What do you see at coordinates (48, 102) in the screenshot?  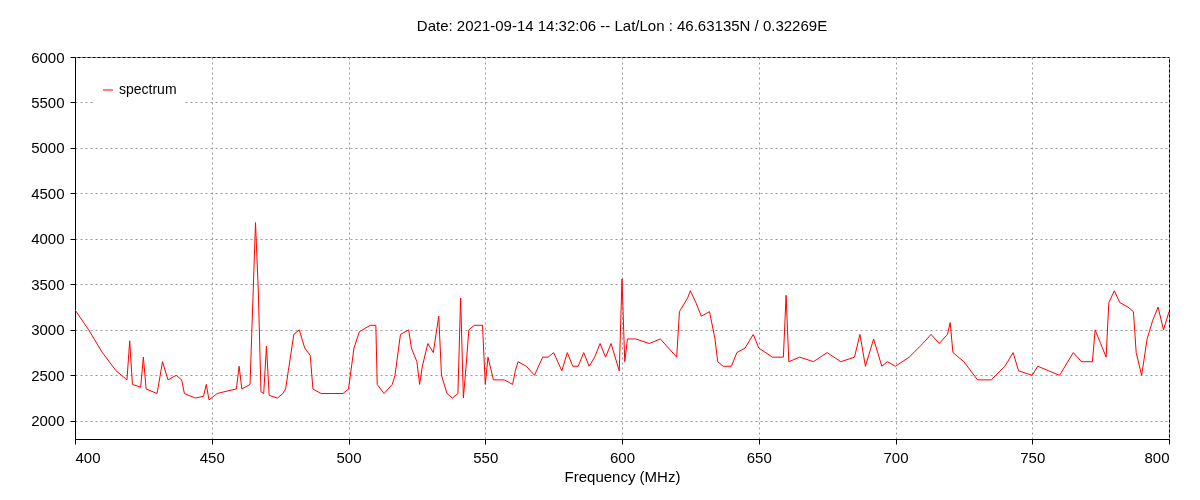 I see `y-tick-label: 5500` at bounding box center [48, 102].